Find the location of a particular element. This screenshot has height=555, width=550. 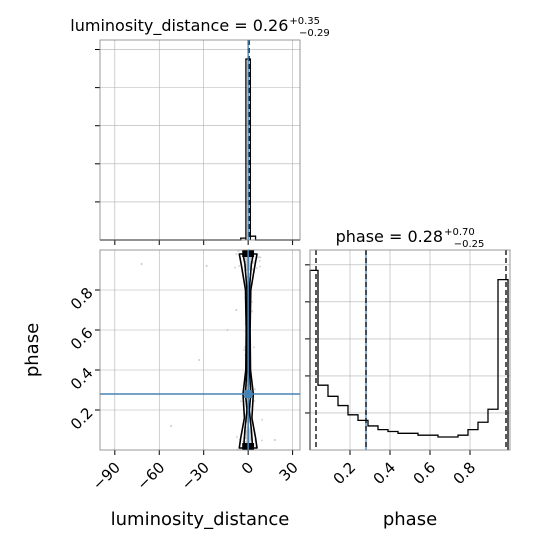

phase-title: phase = 0.28+0.70 −0.25 is located at coordinates (410, 238).